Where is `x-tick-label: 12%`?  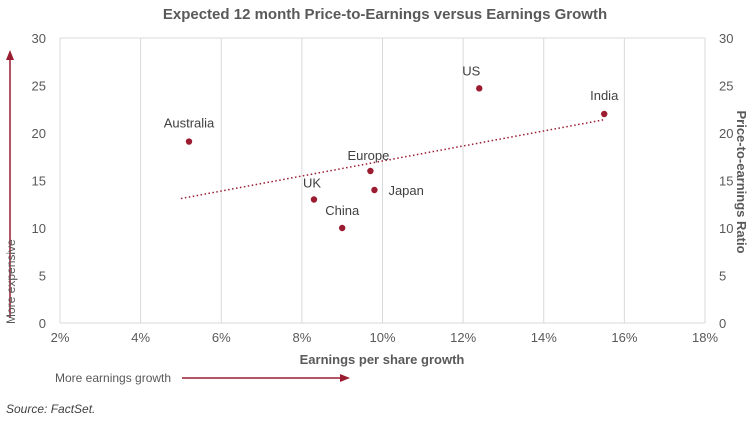
x-tick-label: 12% is located at coordinates (463, 337).